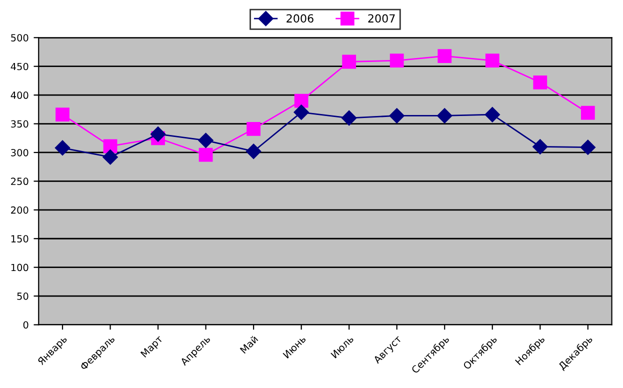 Image resolution: width=623 pixels, height=388 pixels. I want to click on y-tick-label: 250, so click(19, 182).